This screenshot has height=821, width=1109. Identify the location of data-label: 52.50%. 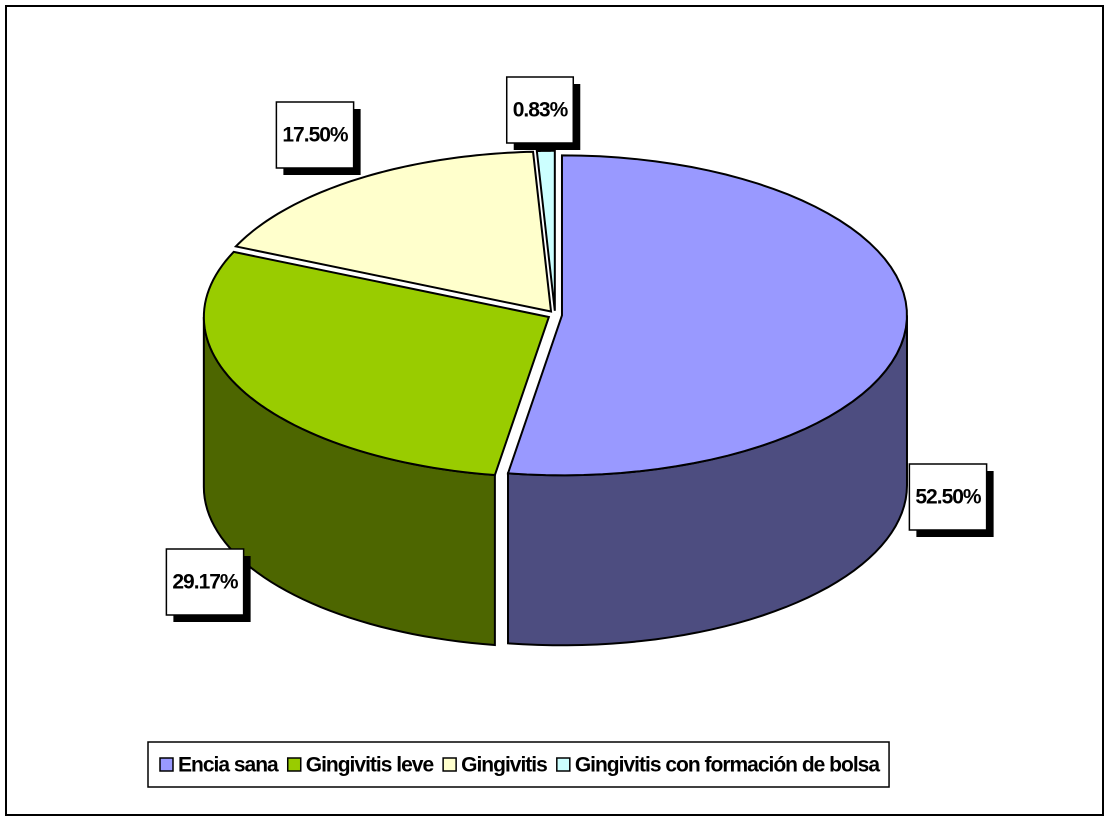
(948, 497).